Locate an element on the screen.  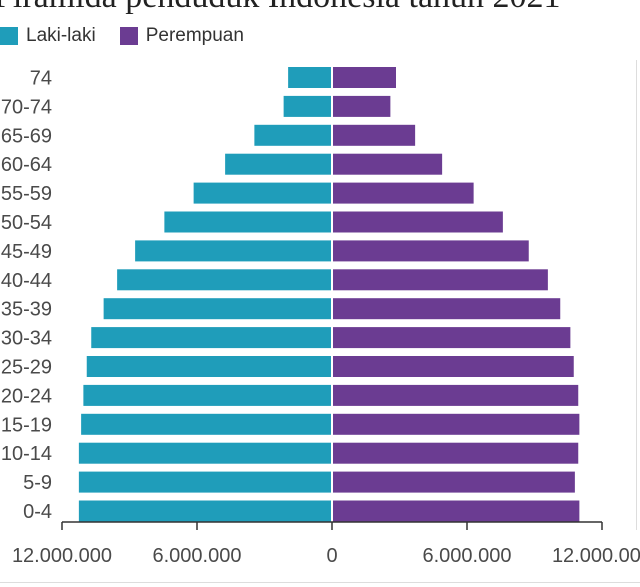
legend-swatch-laki-laki is located at coordinates (9, 36).